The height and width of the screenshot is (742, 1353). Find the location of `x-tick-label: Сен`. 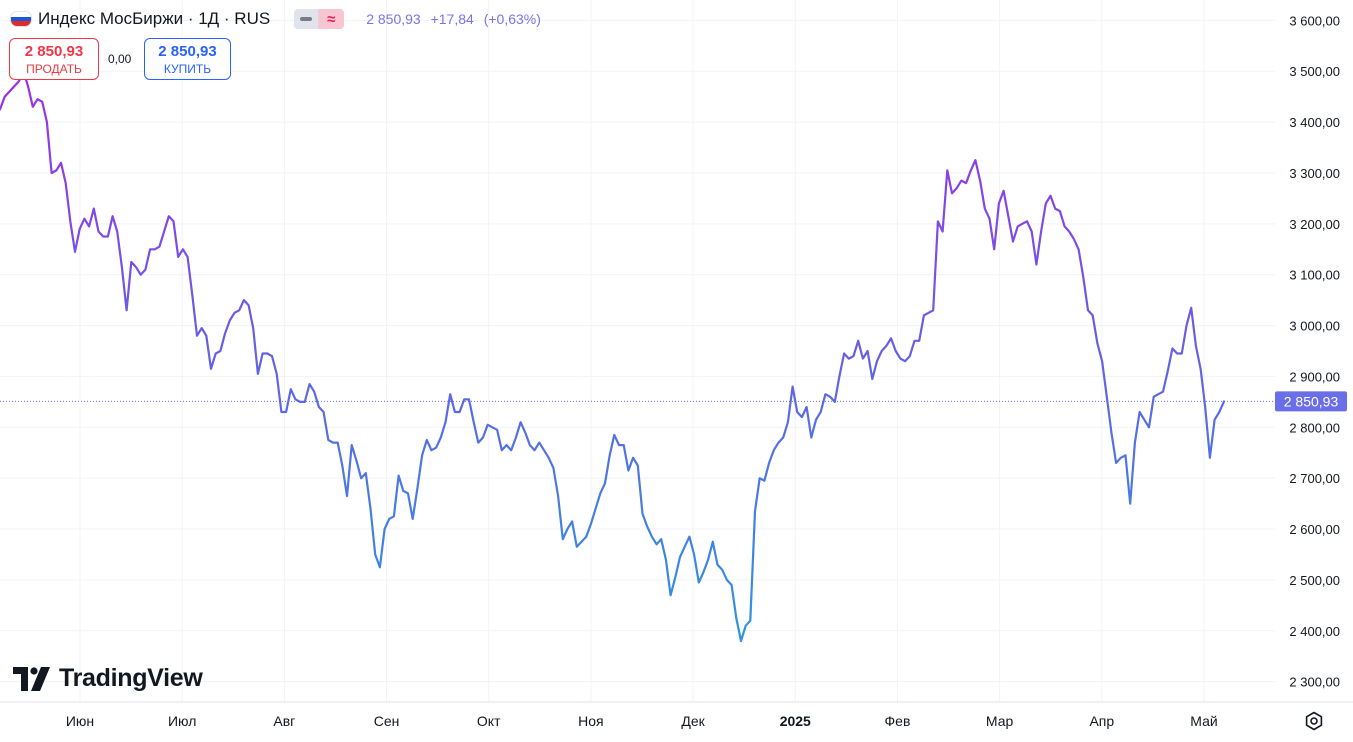

x-tick-label: Сен is located at coordinates (387, 721).